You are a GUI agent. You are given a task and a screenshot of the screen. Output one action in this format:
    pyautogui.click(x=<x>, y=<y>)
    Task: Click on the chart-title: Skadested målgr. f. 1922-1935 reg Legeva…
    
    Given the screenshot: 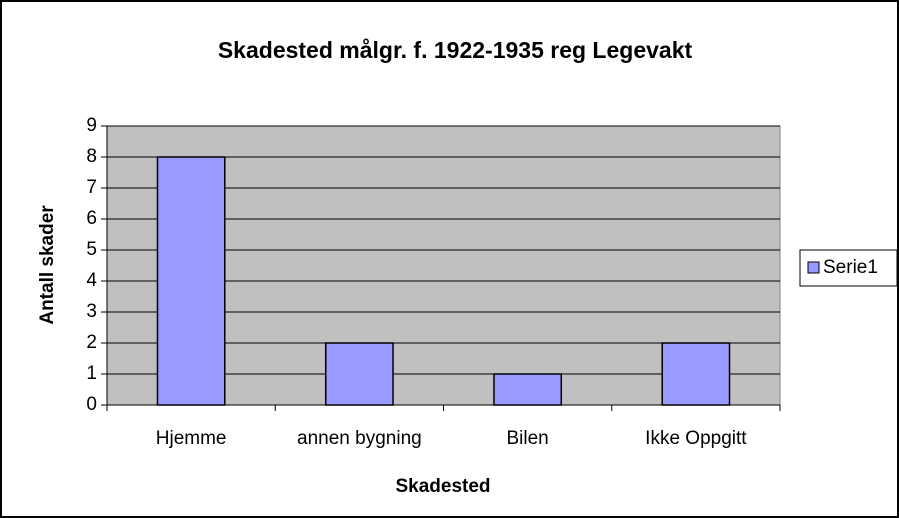 What is the action you would take?
    pyautogui.click(x=455, y=50)
    